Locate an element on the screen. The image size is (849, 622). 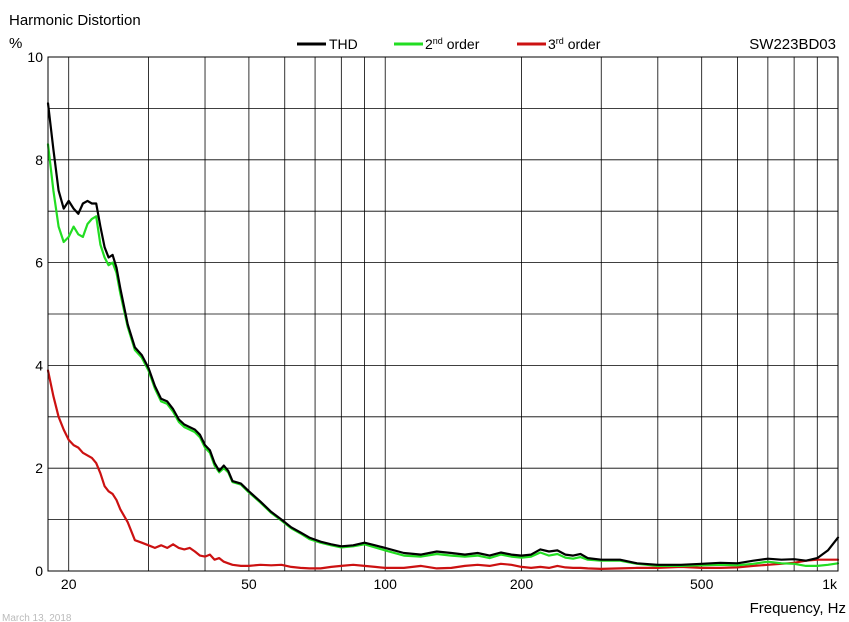
y-tick-label: 6 is located at coordinates (39, 263).